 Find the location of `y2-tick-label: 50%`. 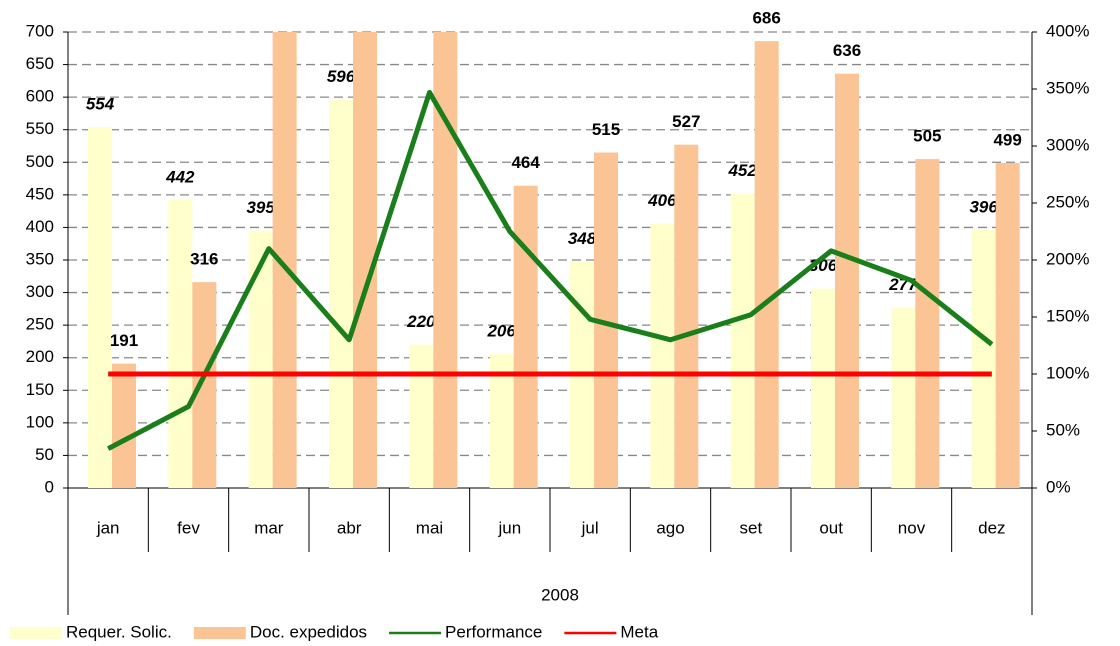

y2-tick-label: 50% is located at coordinates (1063, 429).